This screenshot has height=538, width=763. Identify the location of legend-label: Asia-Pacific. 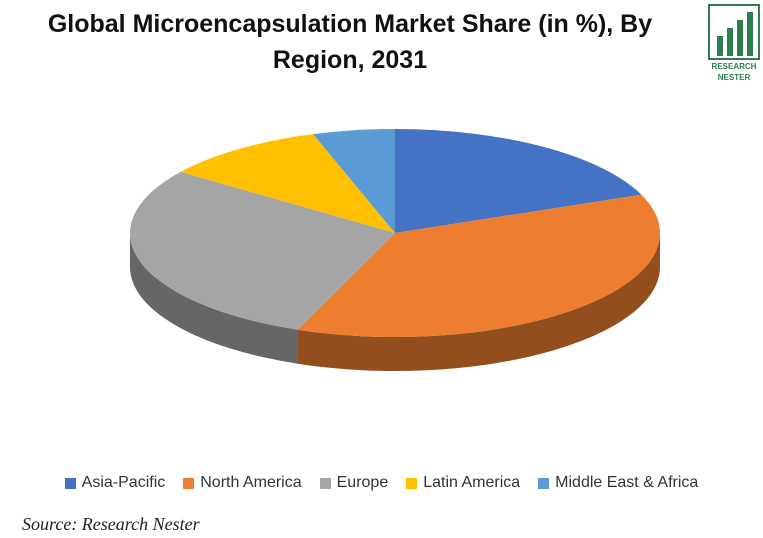
(123, 482).